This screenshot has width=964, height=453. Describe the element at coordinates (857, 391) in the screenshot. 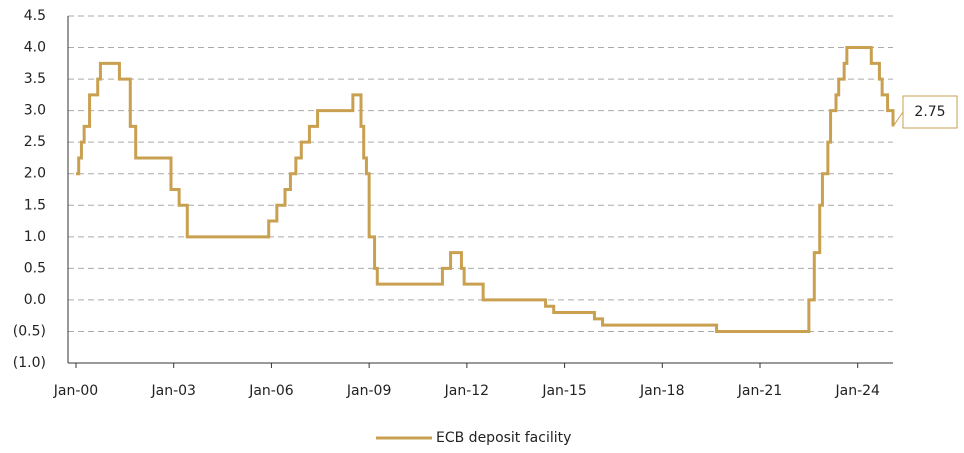

I see `x-tick-label: Jan-24` at that location.